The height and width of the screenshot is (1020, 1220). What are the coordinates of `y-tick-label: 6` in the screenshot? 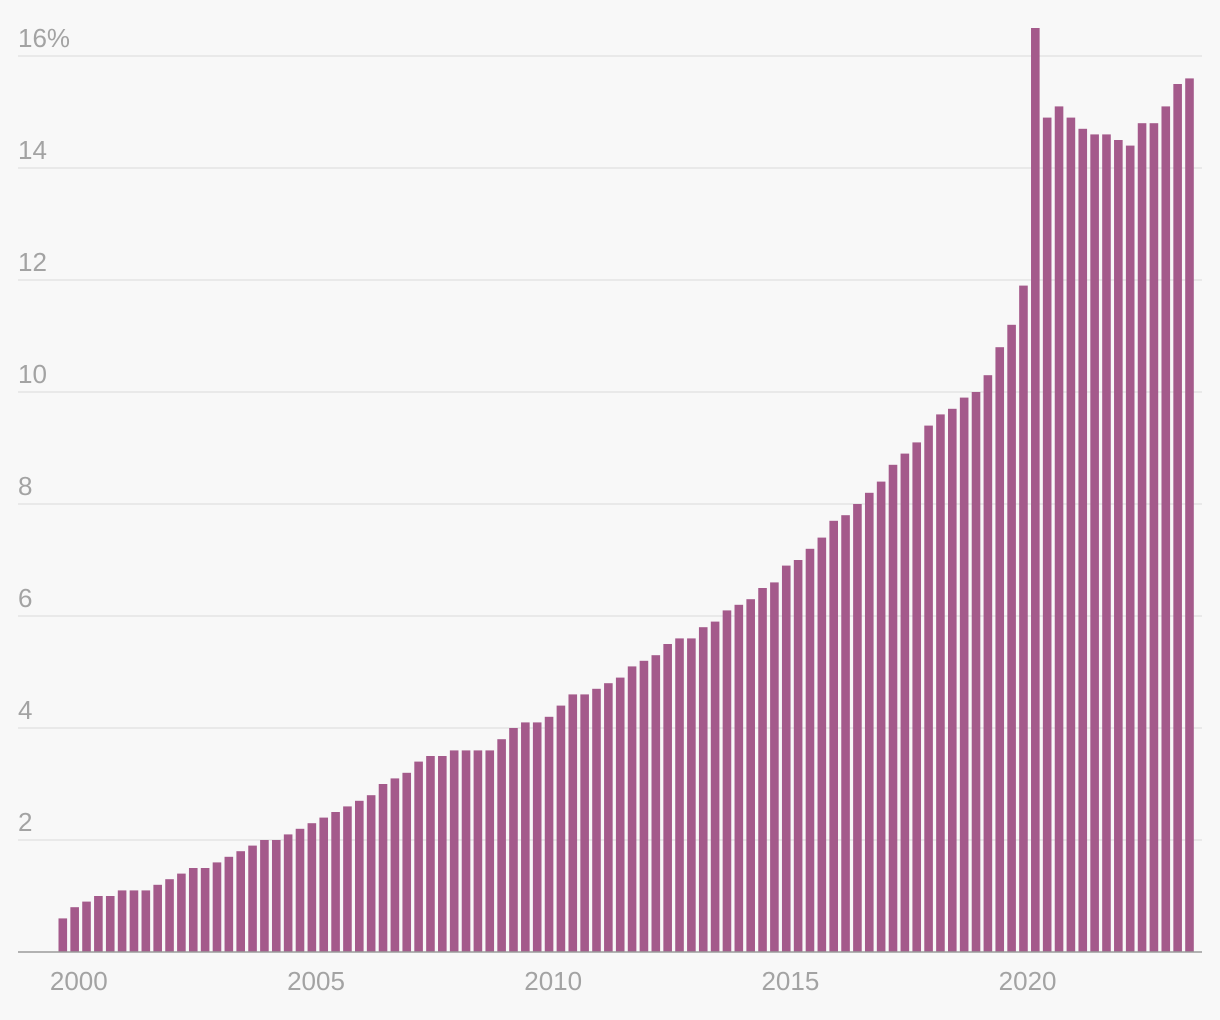 It's located at (25, 598).